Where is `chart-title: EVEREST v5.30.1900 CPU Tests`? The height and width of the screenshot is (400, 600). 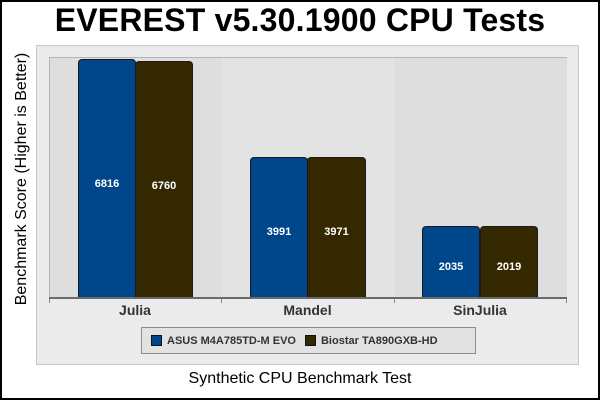
chart-title: EVEREST v5.30.1900 CPU Tests is located at coordinates (300, 20).